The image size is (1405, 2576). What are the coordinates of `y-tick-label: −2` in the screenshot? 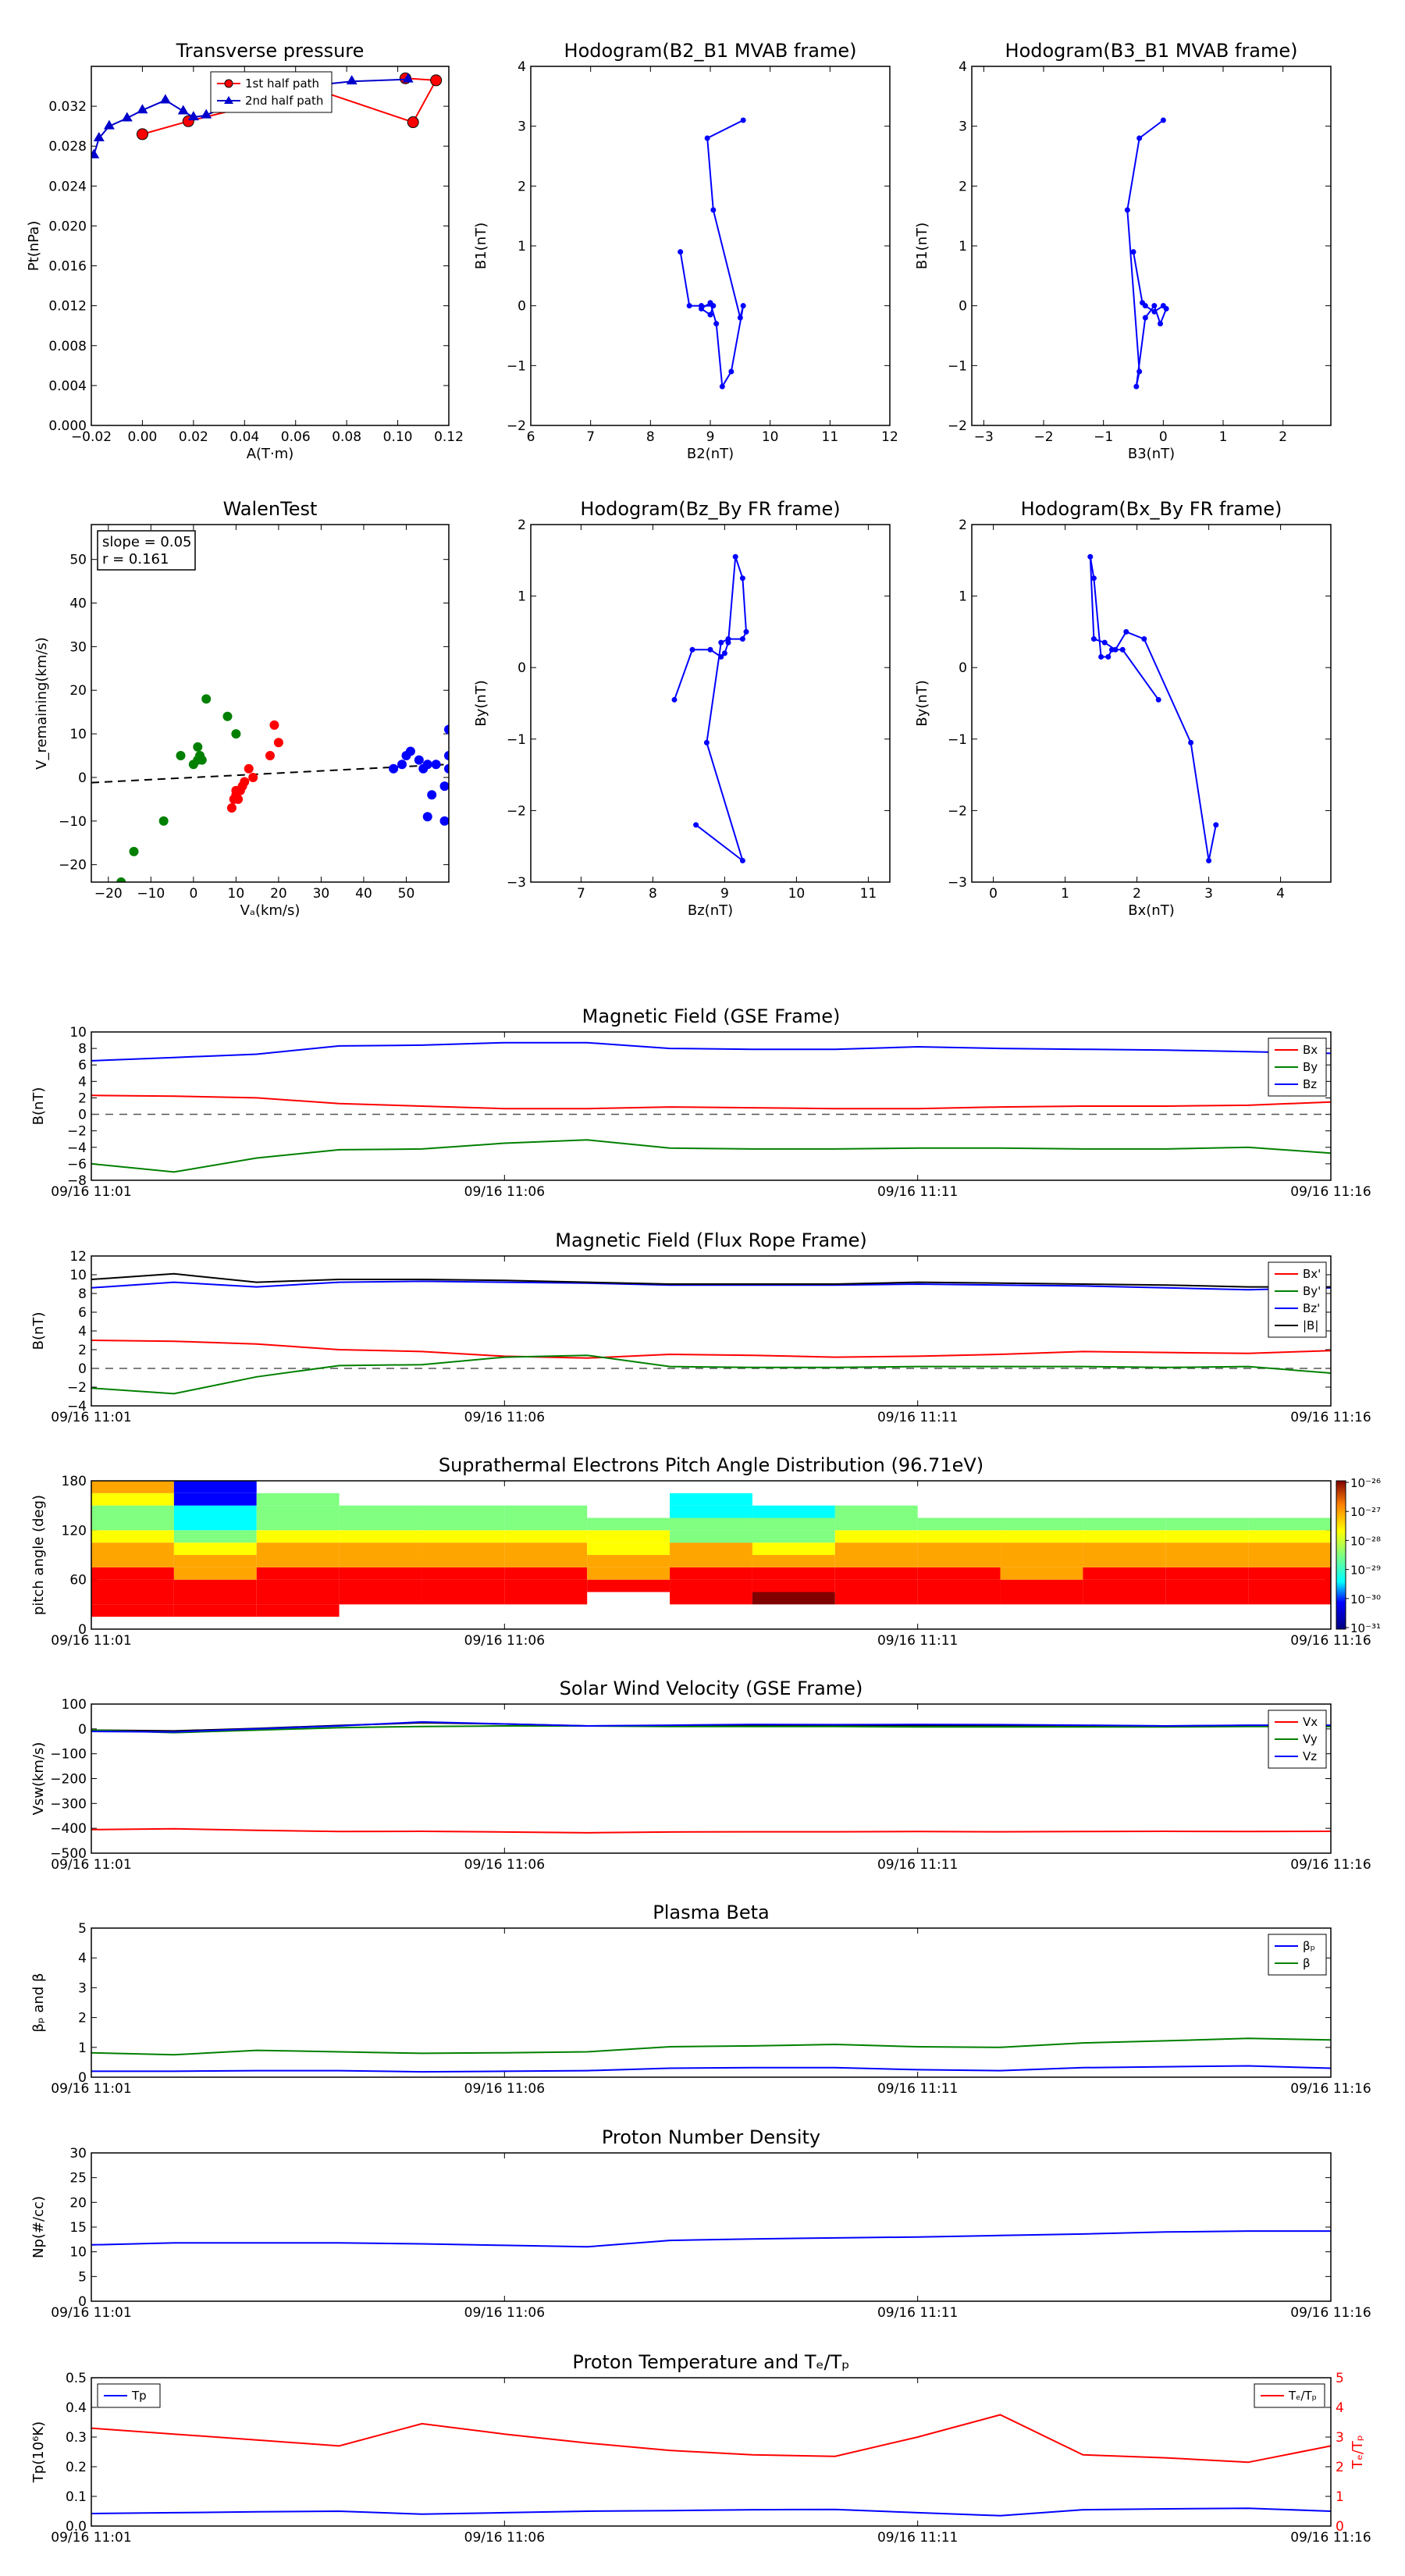 It's located at (958, 811).